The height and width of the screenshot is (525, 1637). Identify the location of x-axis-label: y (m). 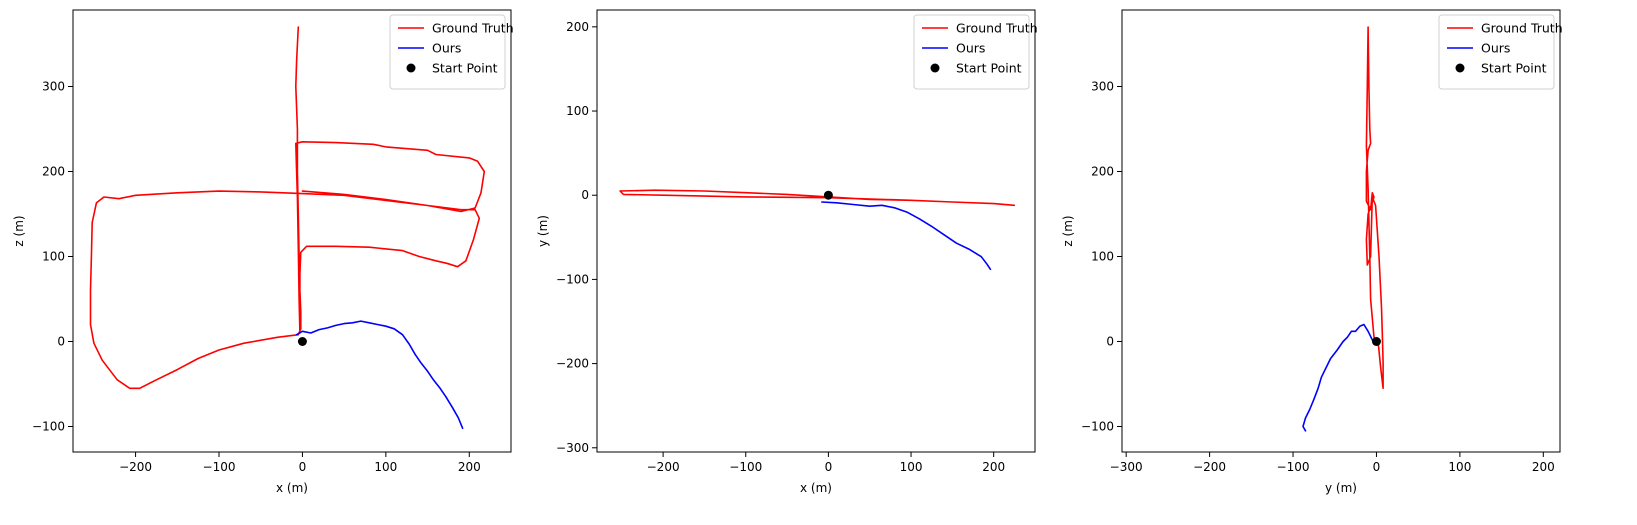
(1341, 488).